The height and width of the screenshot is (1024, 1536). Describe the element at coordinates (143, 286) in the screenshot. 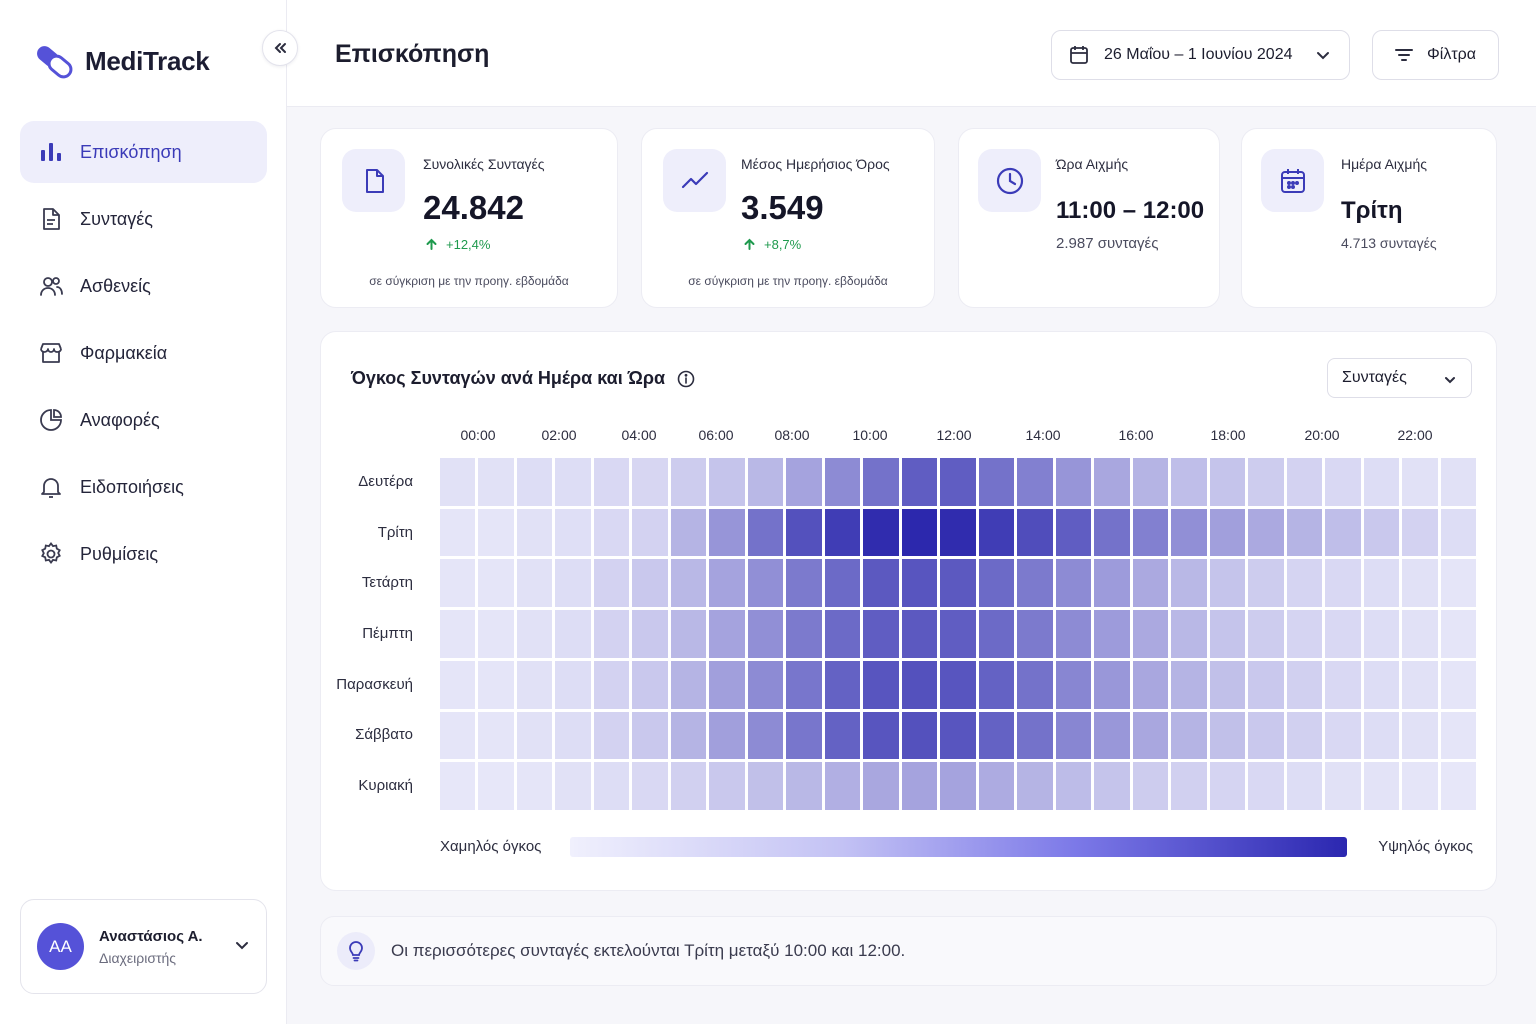

I see `sidebar-item-patients: Ασθενείς` at that location.